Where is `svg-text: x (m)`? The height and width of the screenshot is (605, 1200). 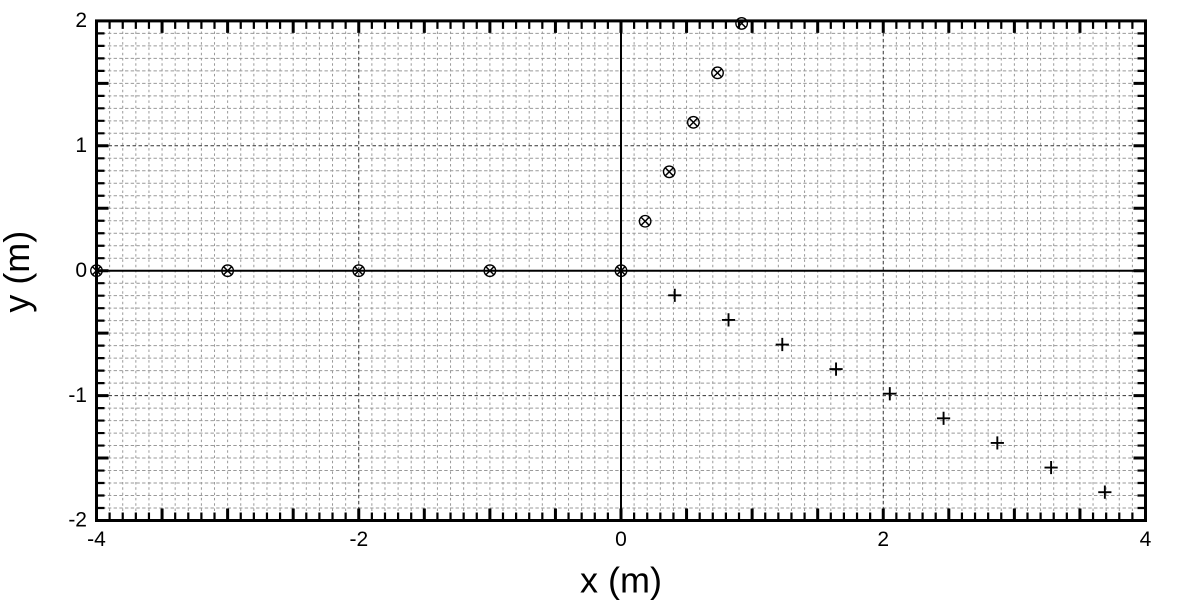 svg-text: x (m) is located at coordinates (621, 580).